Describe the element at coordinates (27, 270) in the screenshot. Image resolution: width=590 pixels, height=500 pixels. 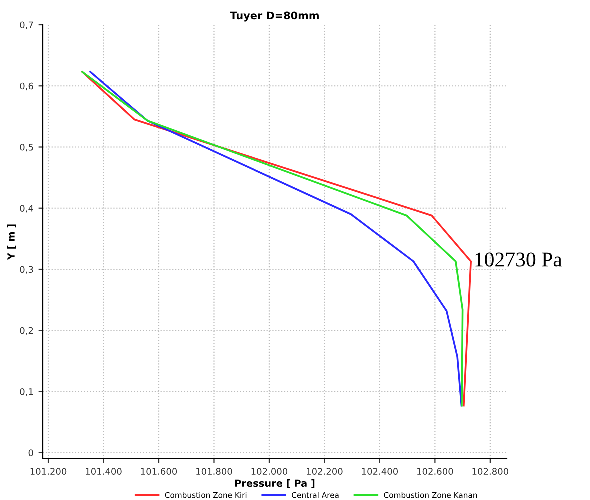
I see `y-tick-label: 0,3` at that location.